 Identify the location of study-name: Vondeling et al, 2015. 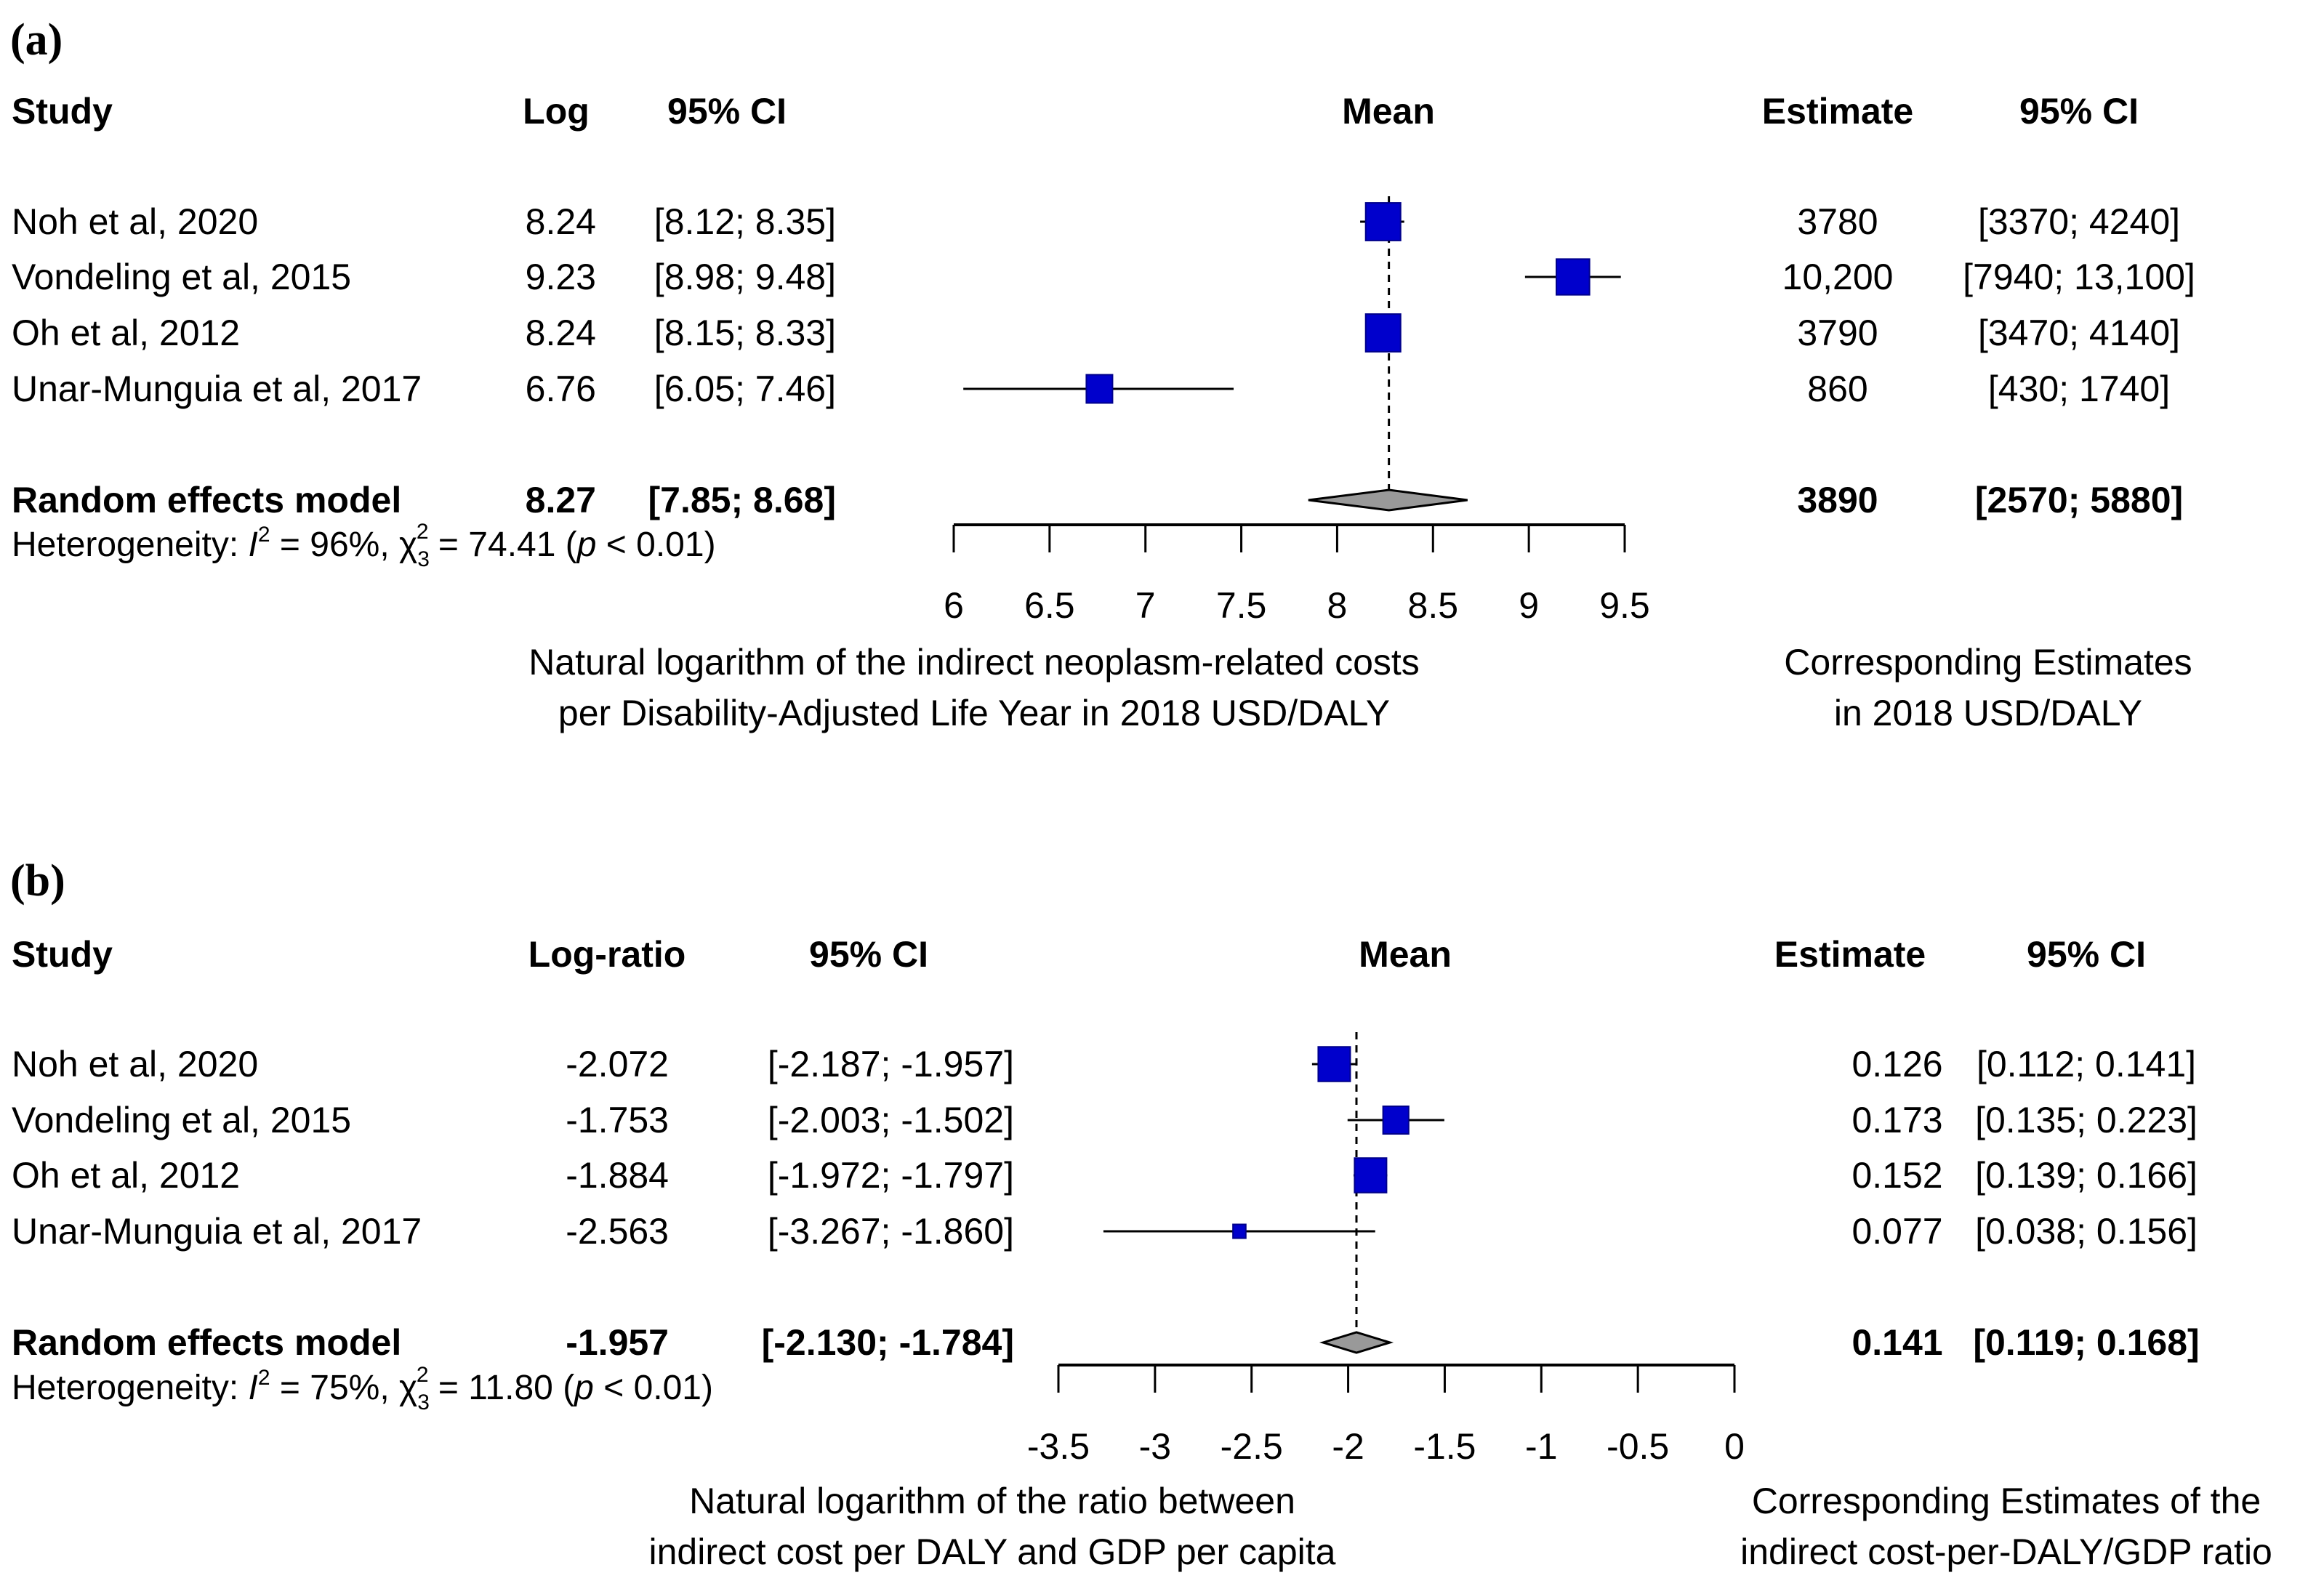
(181, 1120).